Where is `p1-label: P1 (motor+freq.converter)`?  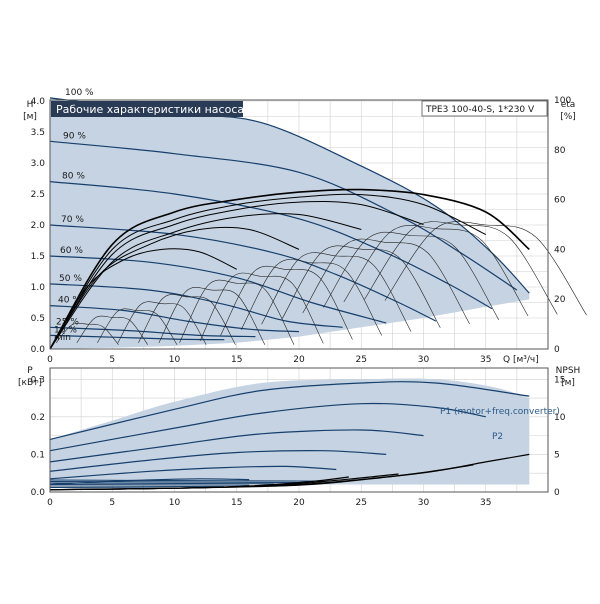 p1-label: P1 (motor+freq.converter) is located at coordinates (500, 412).